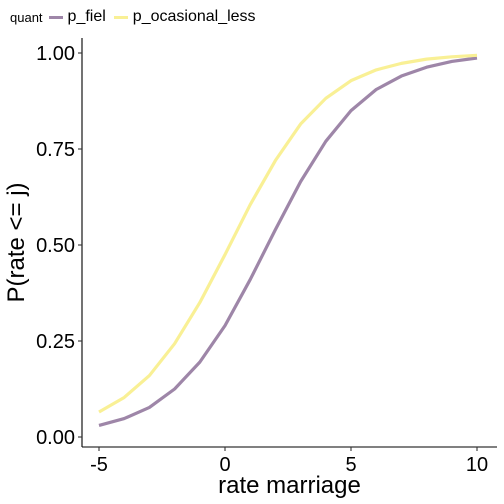 The height and width of the screenshot is (504, 504). What do you see at coordinates (86, 16) in the screenshot?
I see `legend-label-p-fiel: p_fiel` at bounding box center [86, 16].